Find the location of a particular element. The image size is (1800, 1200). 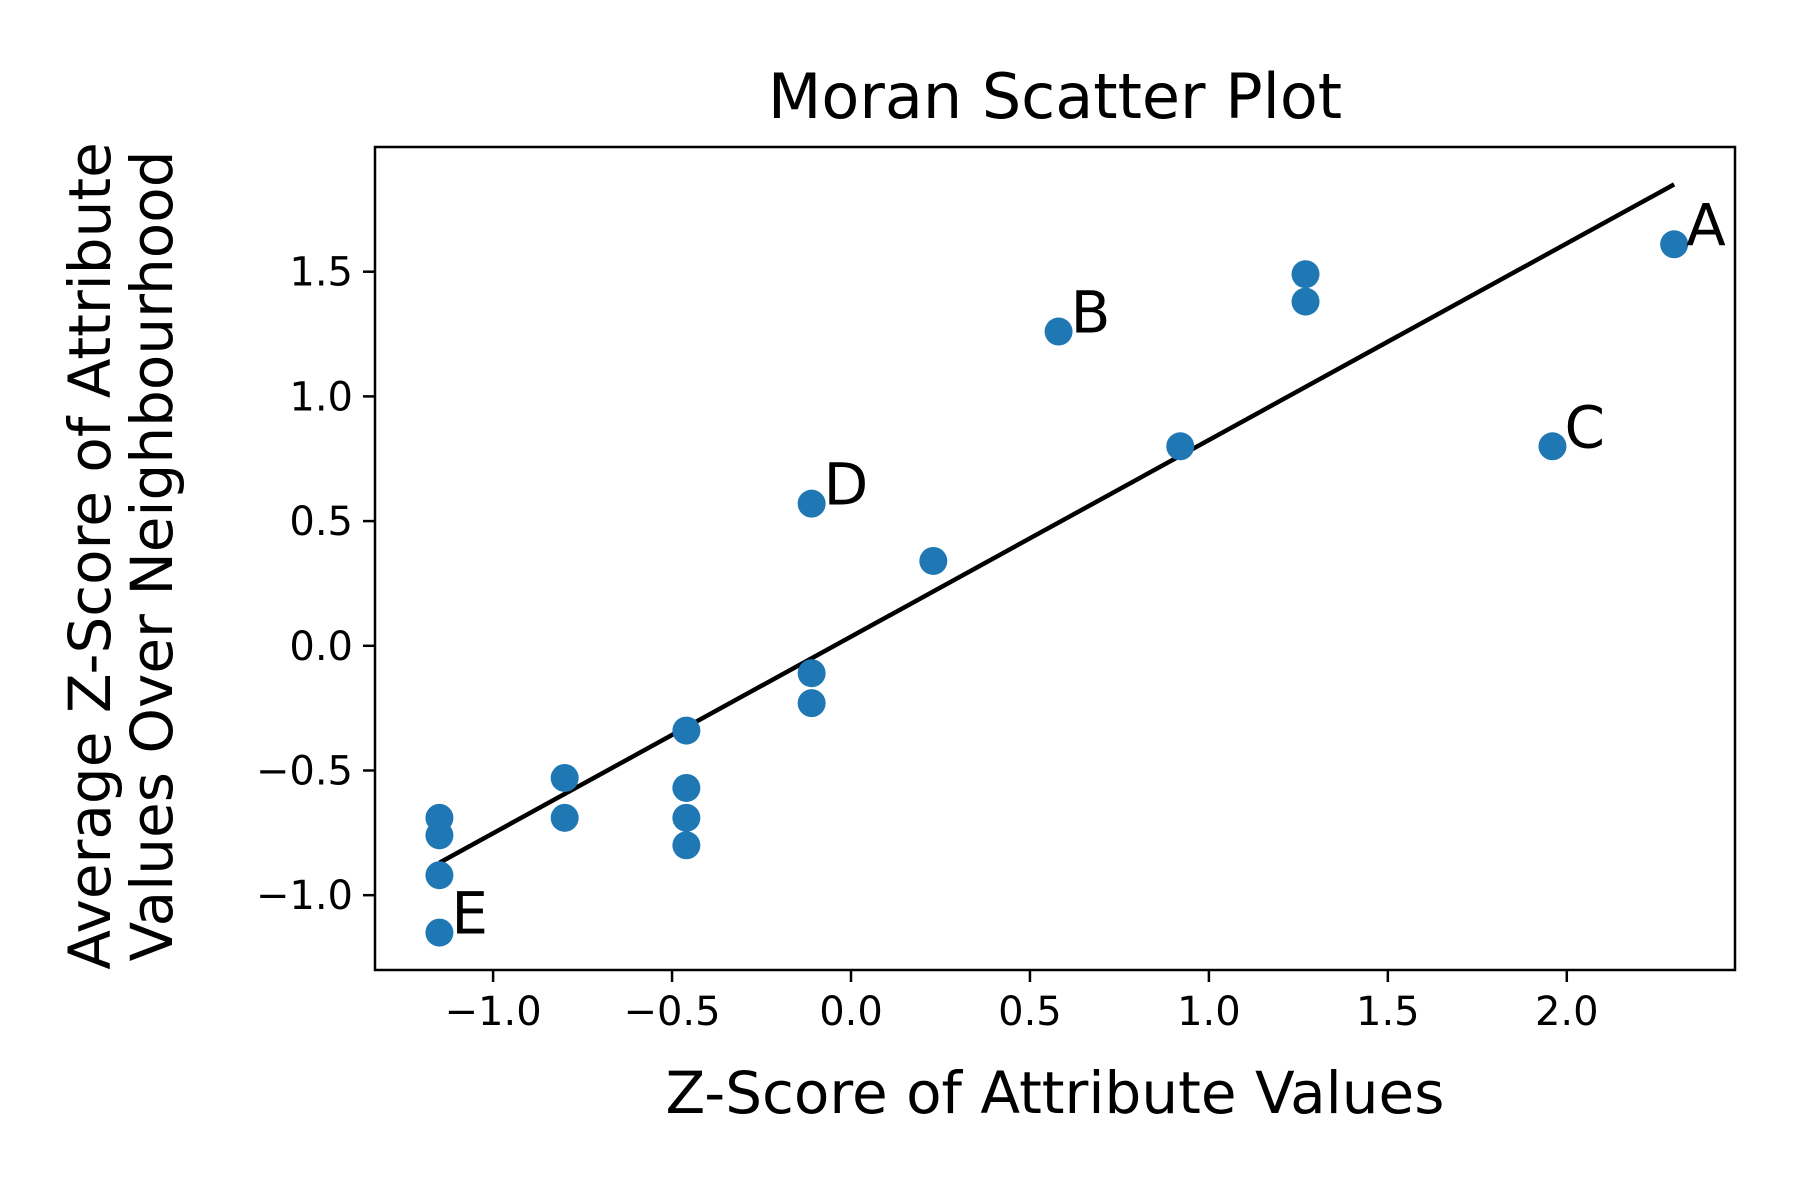

x-tick-label: 1.0 is located at coordinates (1209, 1012).